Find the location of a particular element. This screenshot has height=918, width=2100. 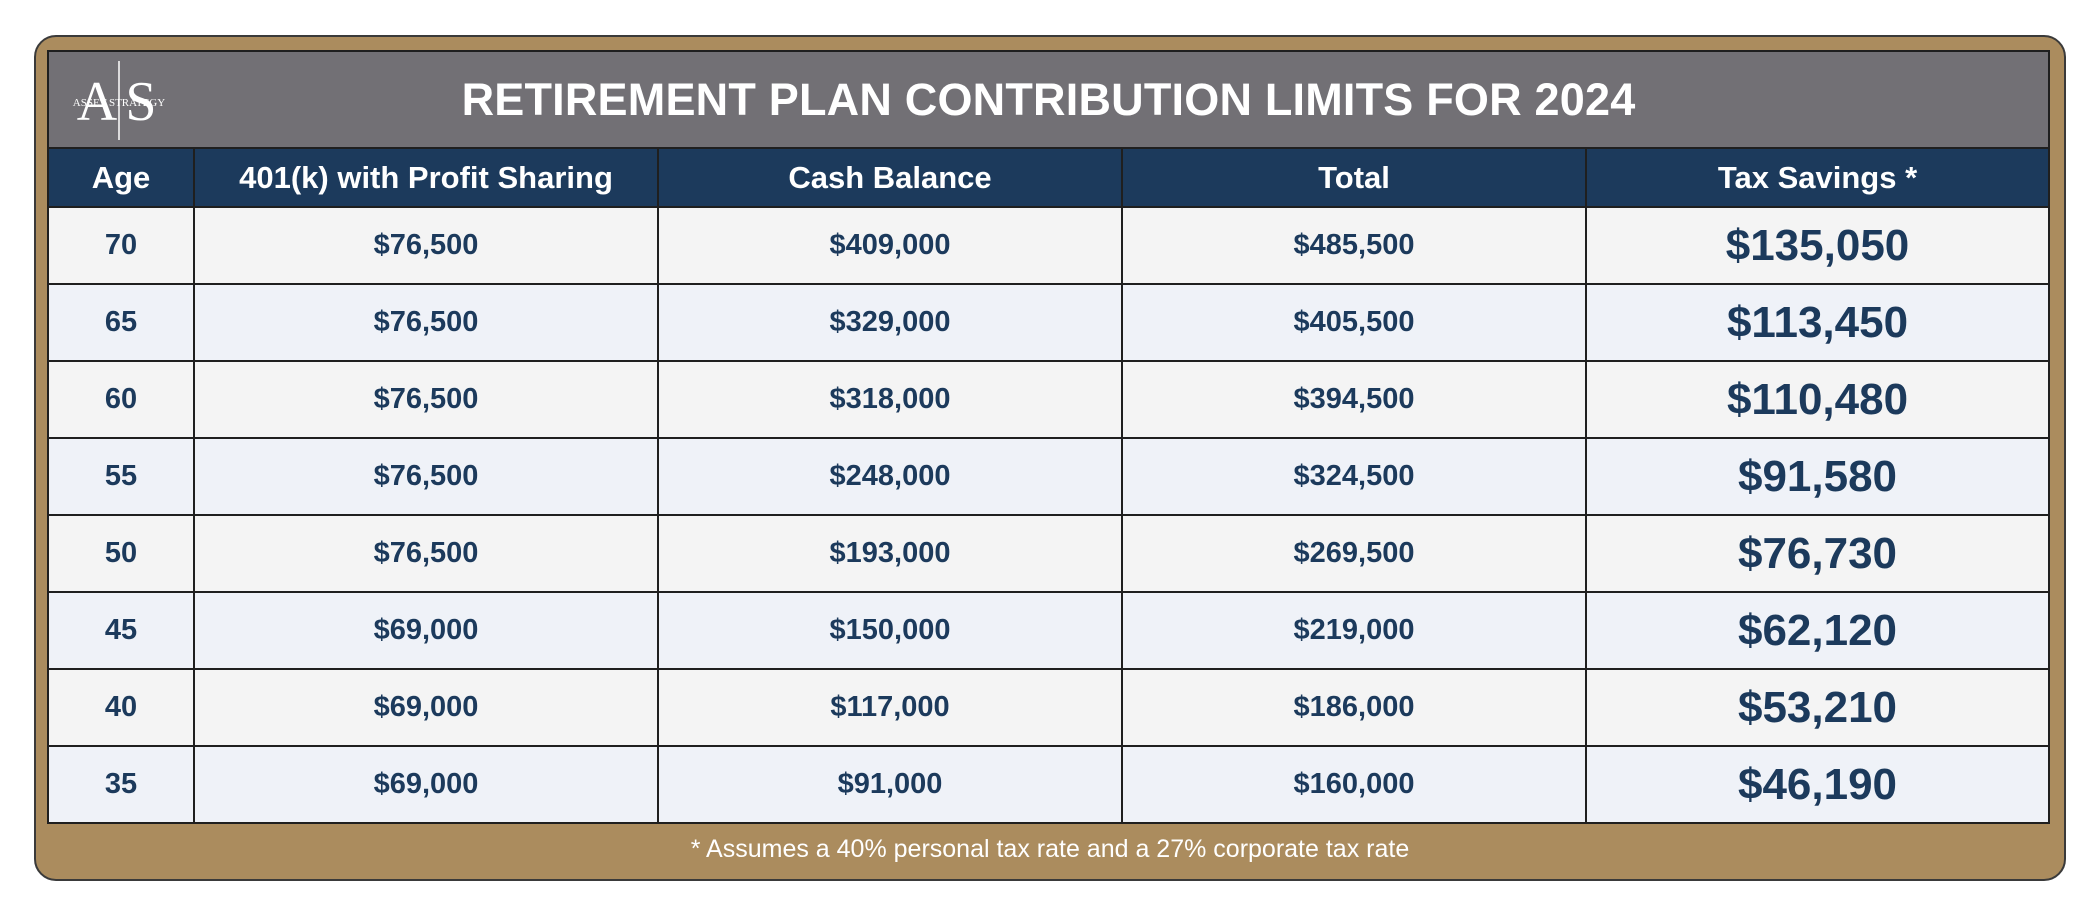

tax-savings-cell: $91,580 is located at coordinates (1816, 476).